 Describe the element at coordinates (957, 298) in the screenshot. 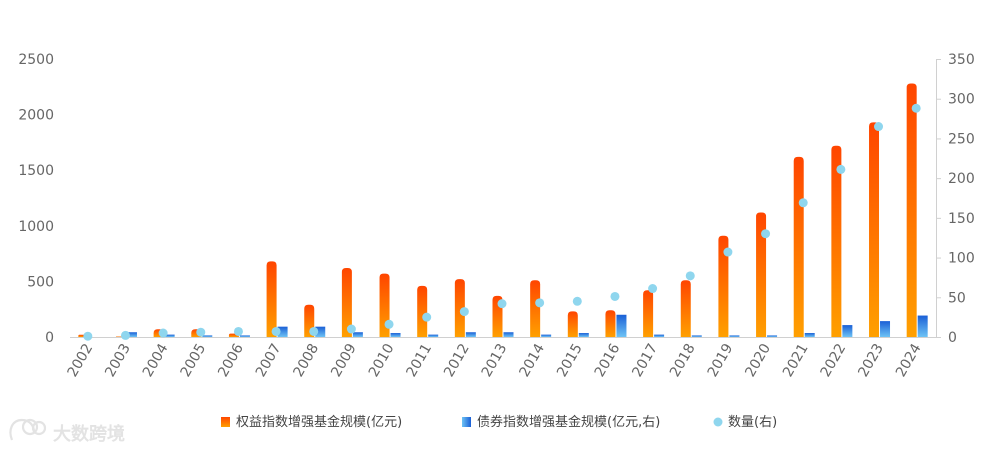

I see `y-right-tick-label: 50` at that location.